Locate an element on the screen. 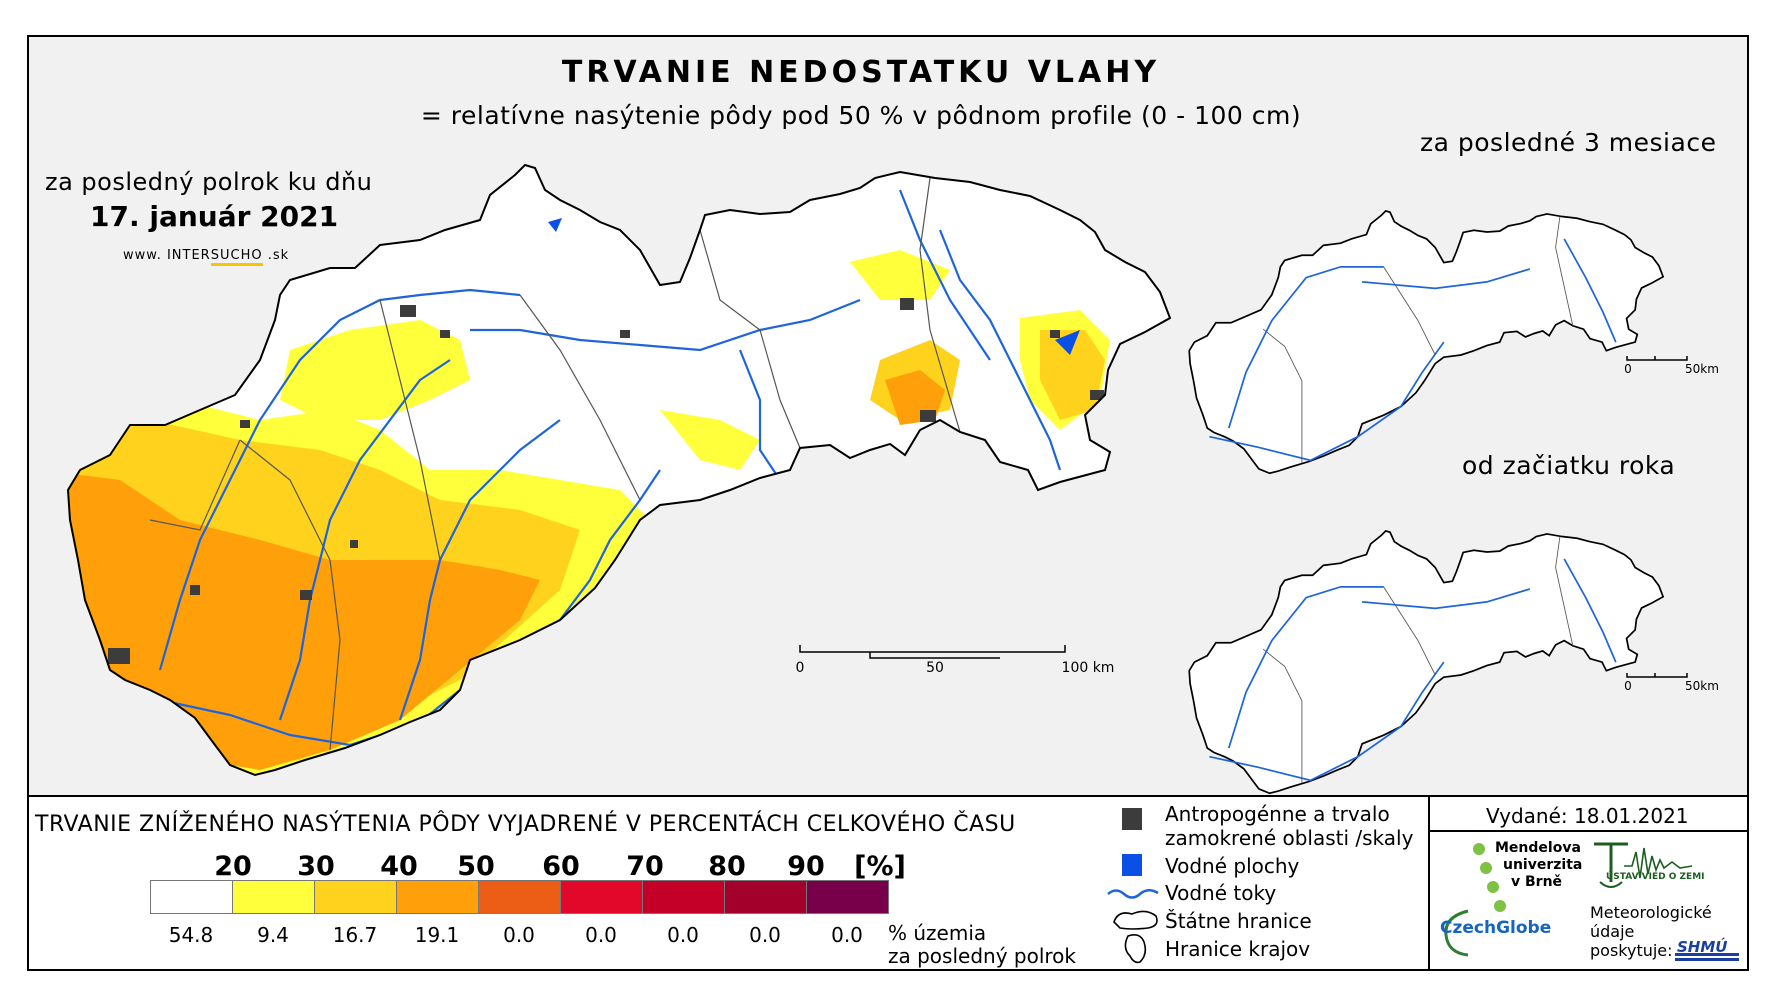  state-border-symbol is located at coordinates (1135, 920).